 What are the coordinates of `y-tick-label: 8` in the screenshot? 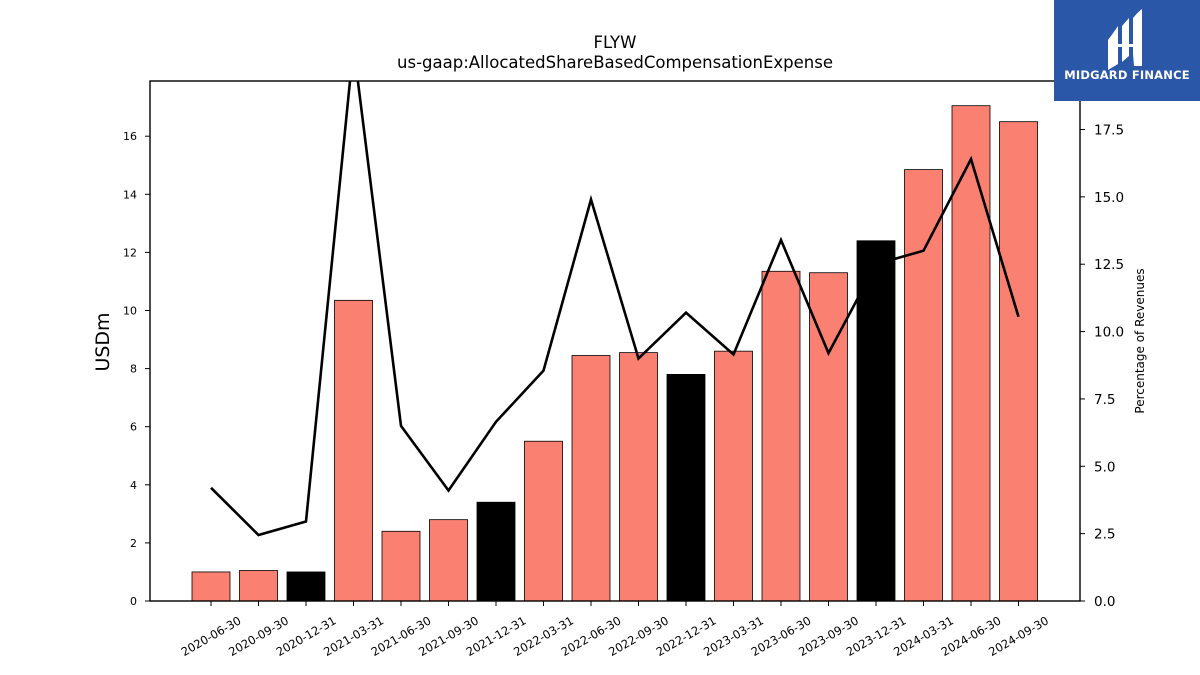 It's located at (133, 369).